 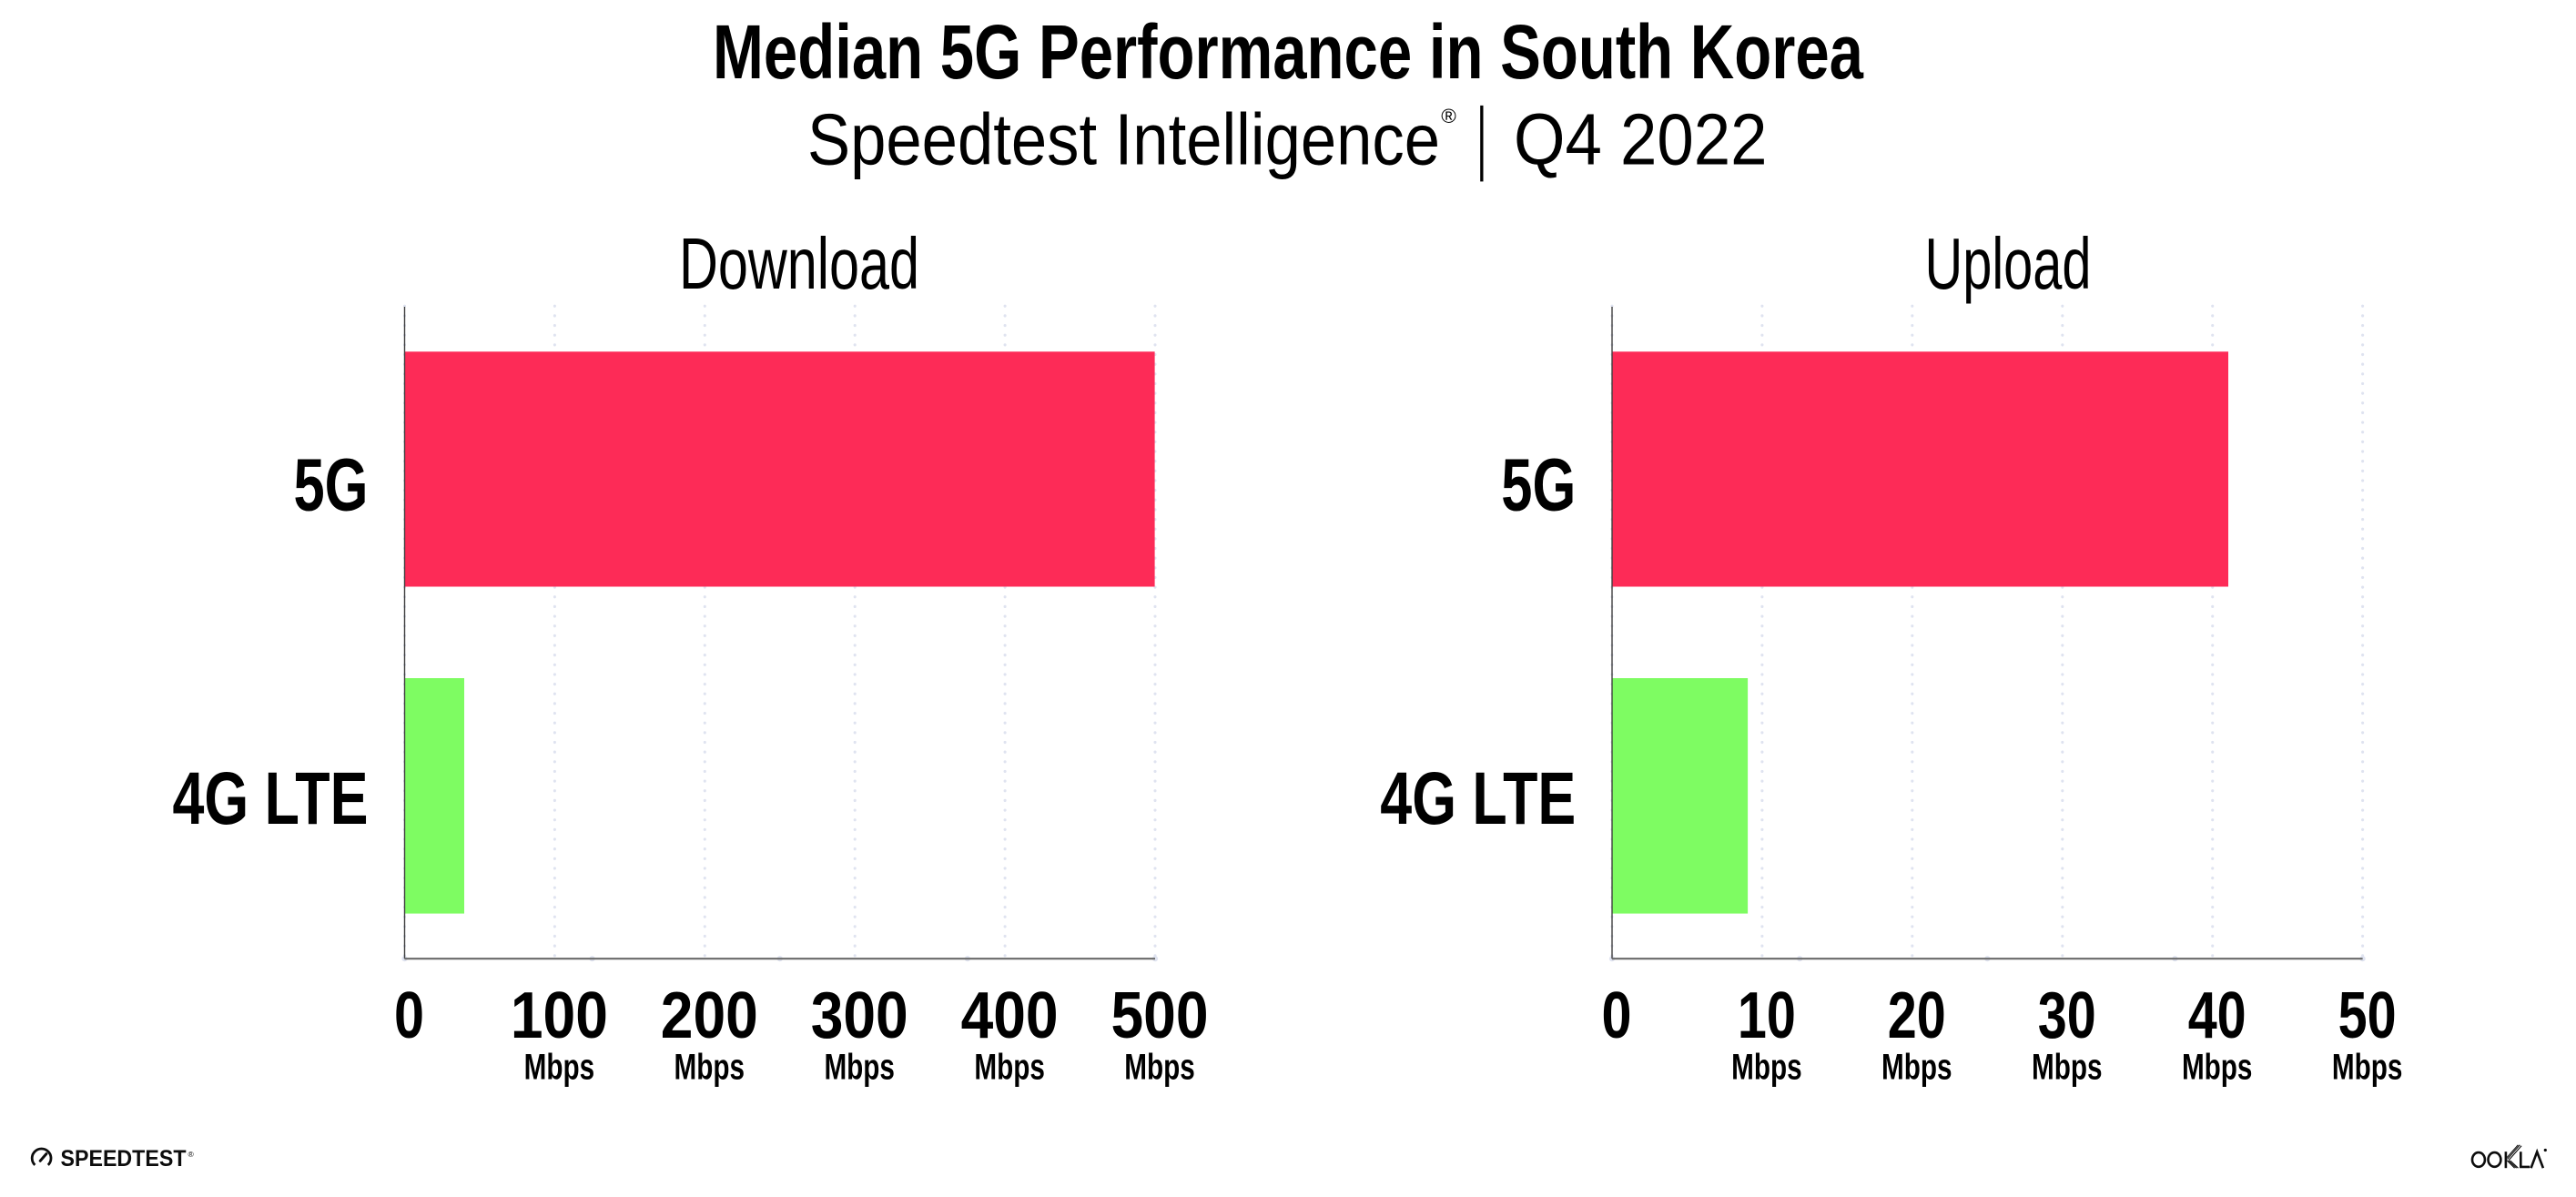 What do you see at coordinates (709, 1015) in the screenshot?
I see `svg-text: 200` at bounding box center [709, 1015].